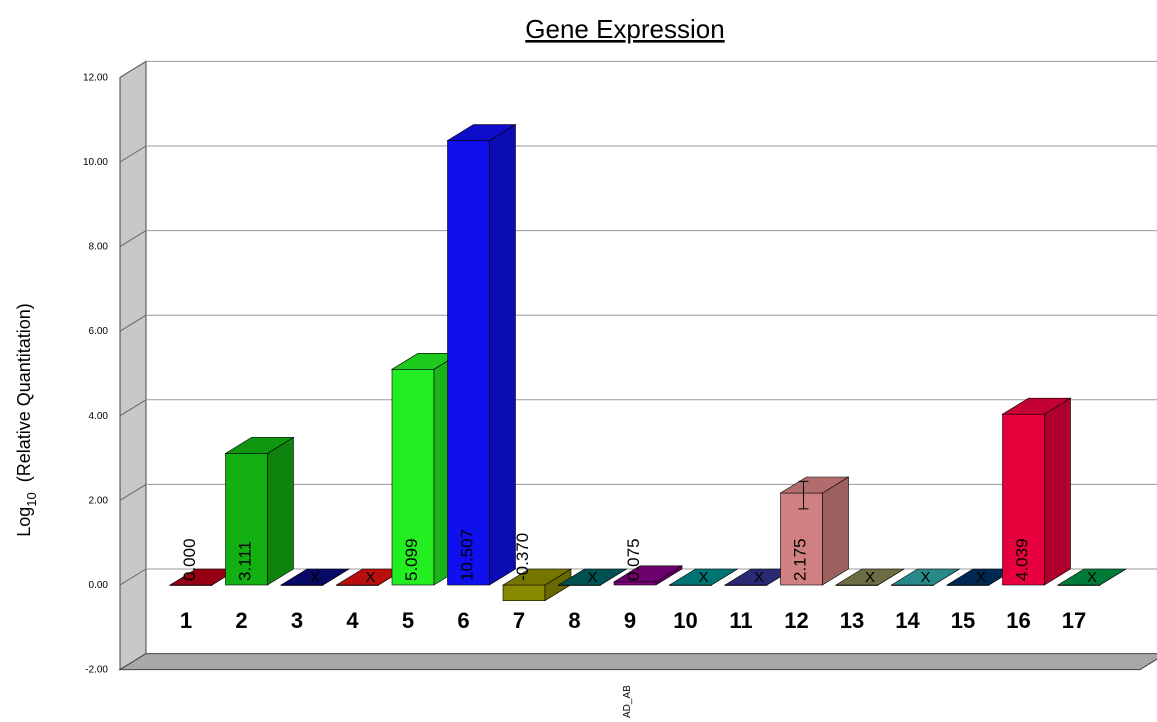  Describe the element at coordinates (852, 620) in the screenshot. I see `x-tick-label: 13` at that location.